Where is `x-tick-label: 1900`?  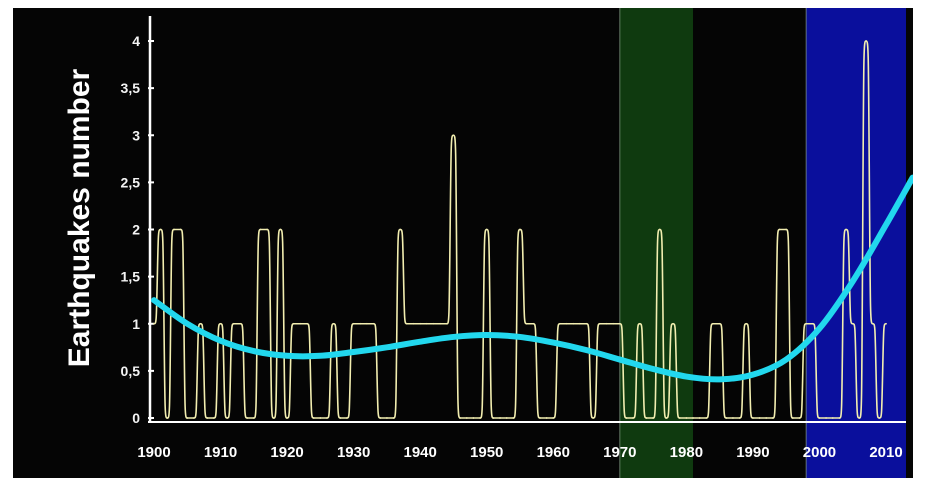
x-tick-label: 1900 is located at coordinates (153, 452).